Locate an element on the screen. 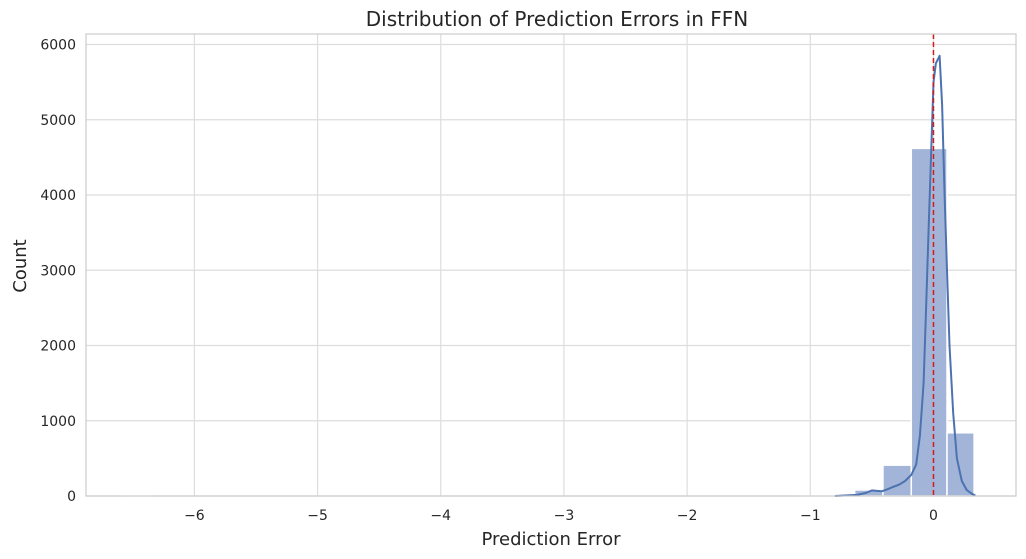 This screenshot has width=1026, height=559. y-tick-label: 3000 is located at coordinates (58, 271).